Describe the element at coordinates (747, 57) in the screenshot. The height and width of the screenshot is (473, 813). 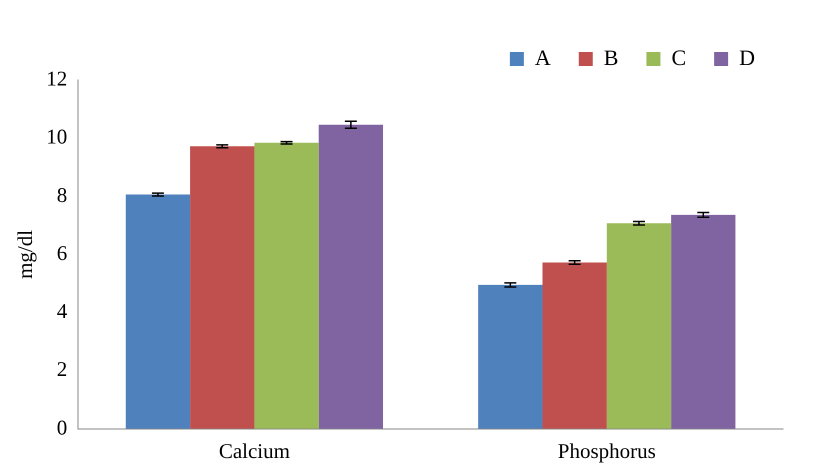
I see `legend-label: D` at that location.